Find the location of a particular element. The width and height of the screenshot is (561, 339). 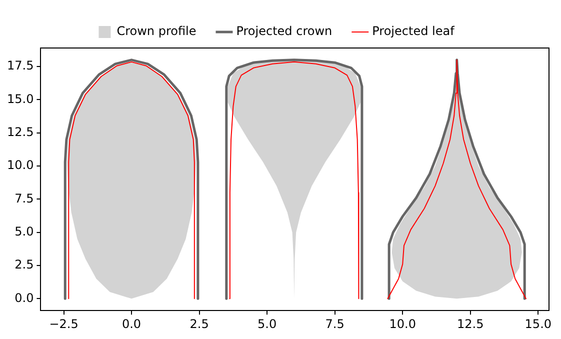

y-tick-label: 7.5 is located at coordinates (24, 198).